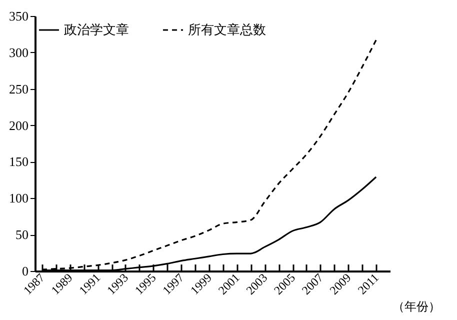 Image resolution: width=457 pixels, height=320 pixels. I want to click on y-tick-label: 100, so click(18, 198).